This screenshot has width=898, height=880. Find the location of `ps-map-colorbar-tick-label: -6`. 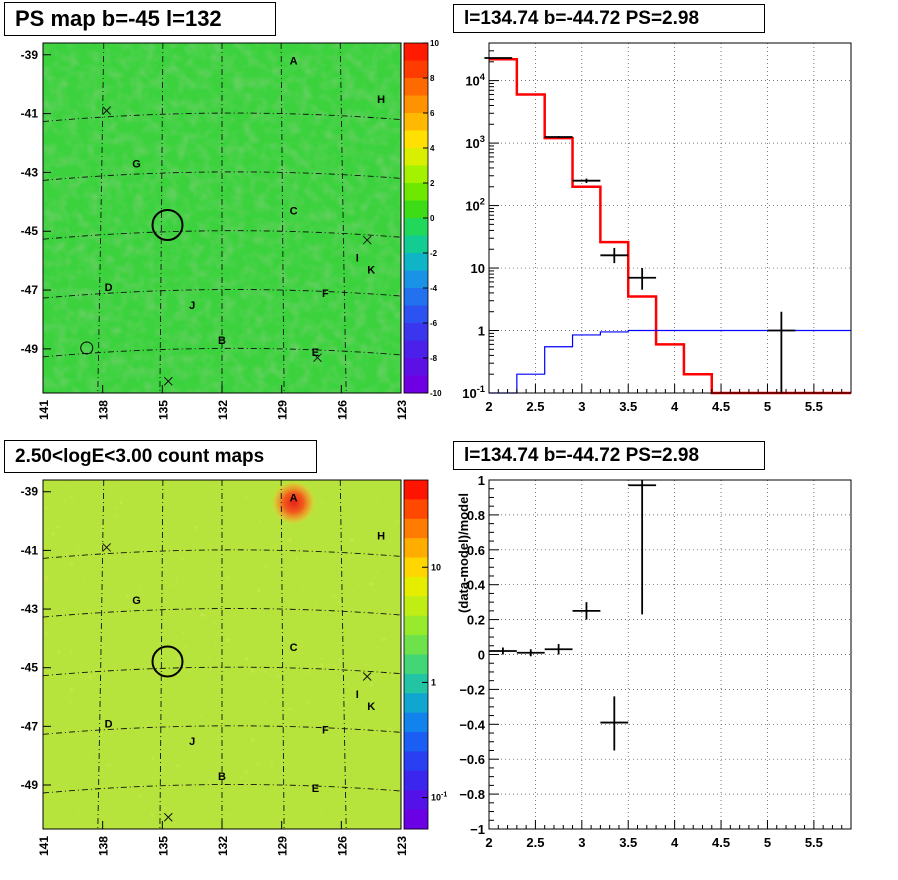

ps-map-colorbar-tick-label: -6 is located at coordinates (434, 323).